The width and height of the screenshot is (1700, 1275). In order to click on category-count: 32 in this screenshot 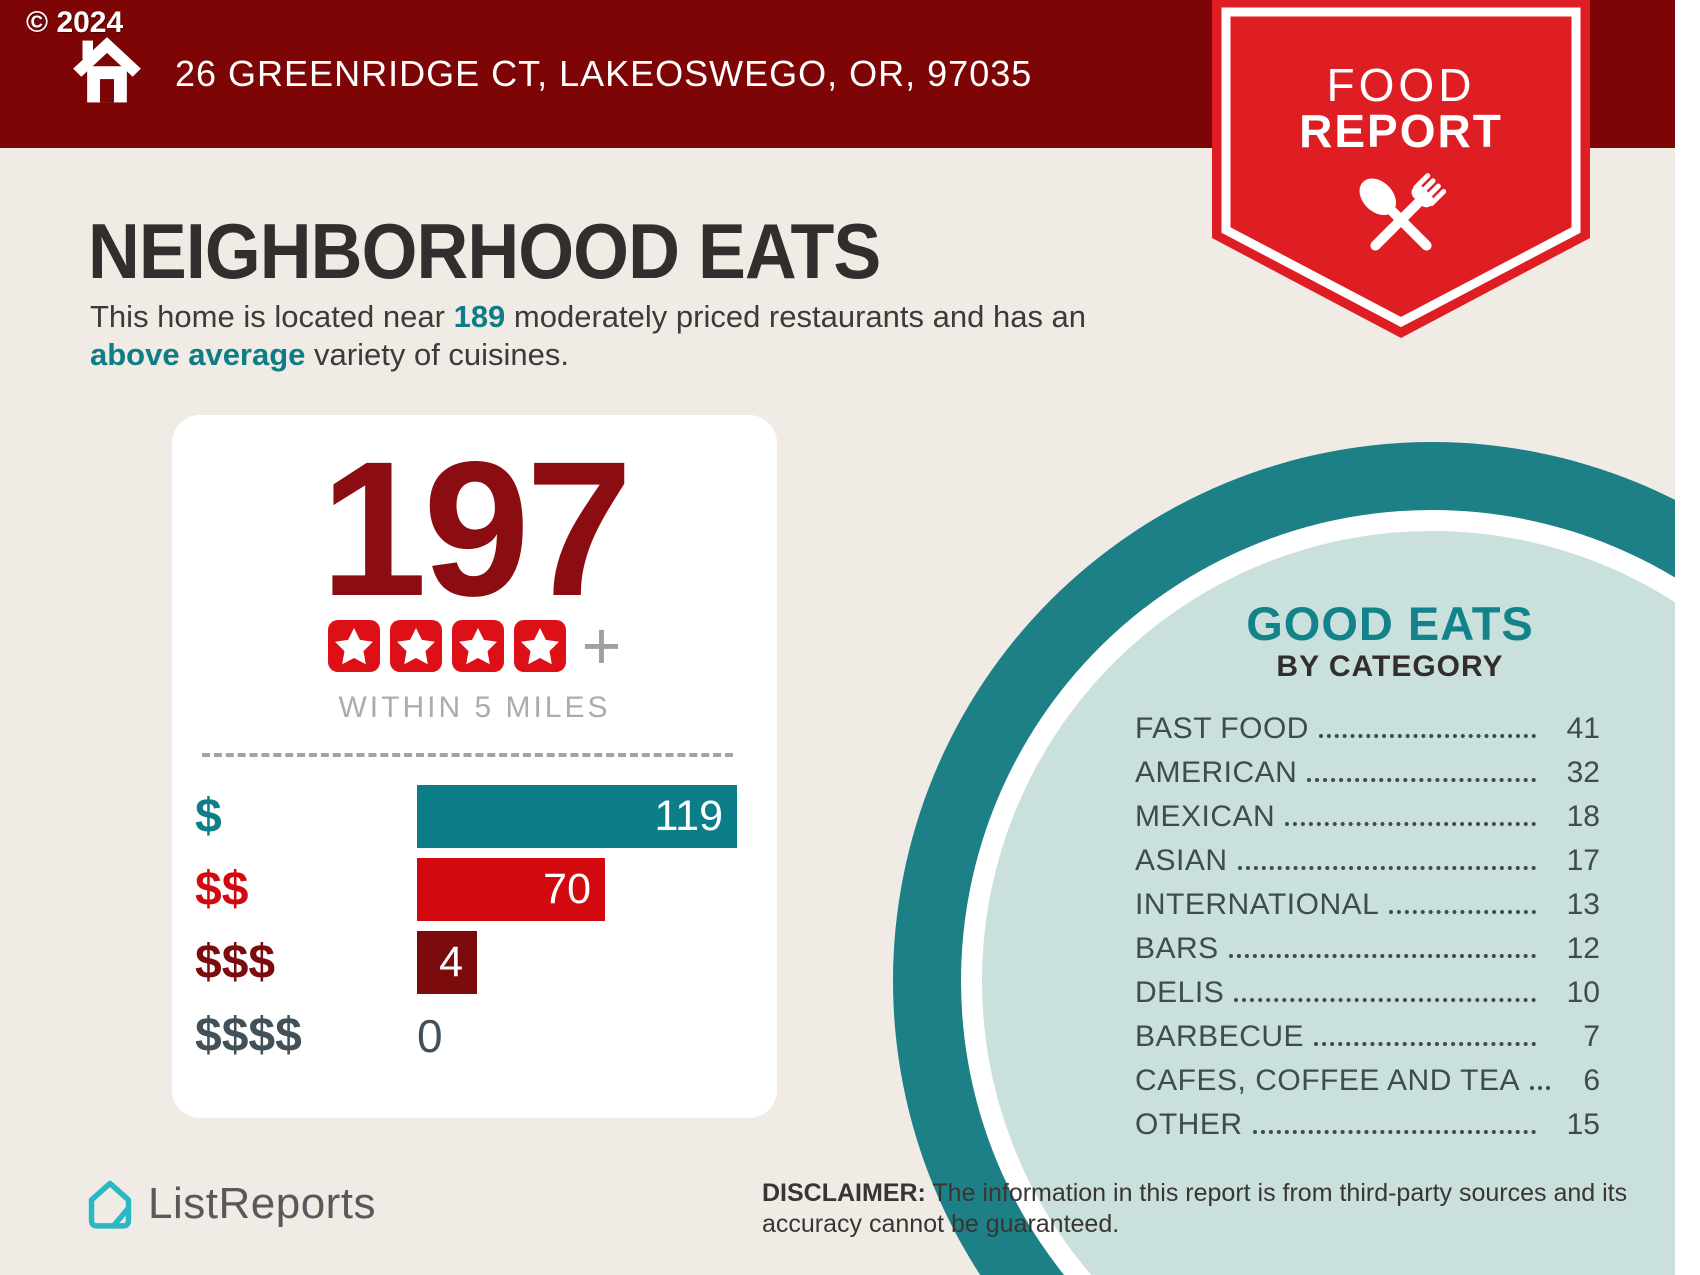, I will do `click(1583, 772)`.